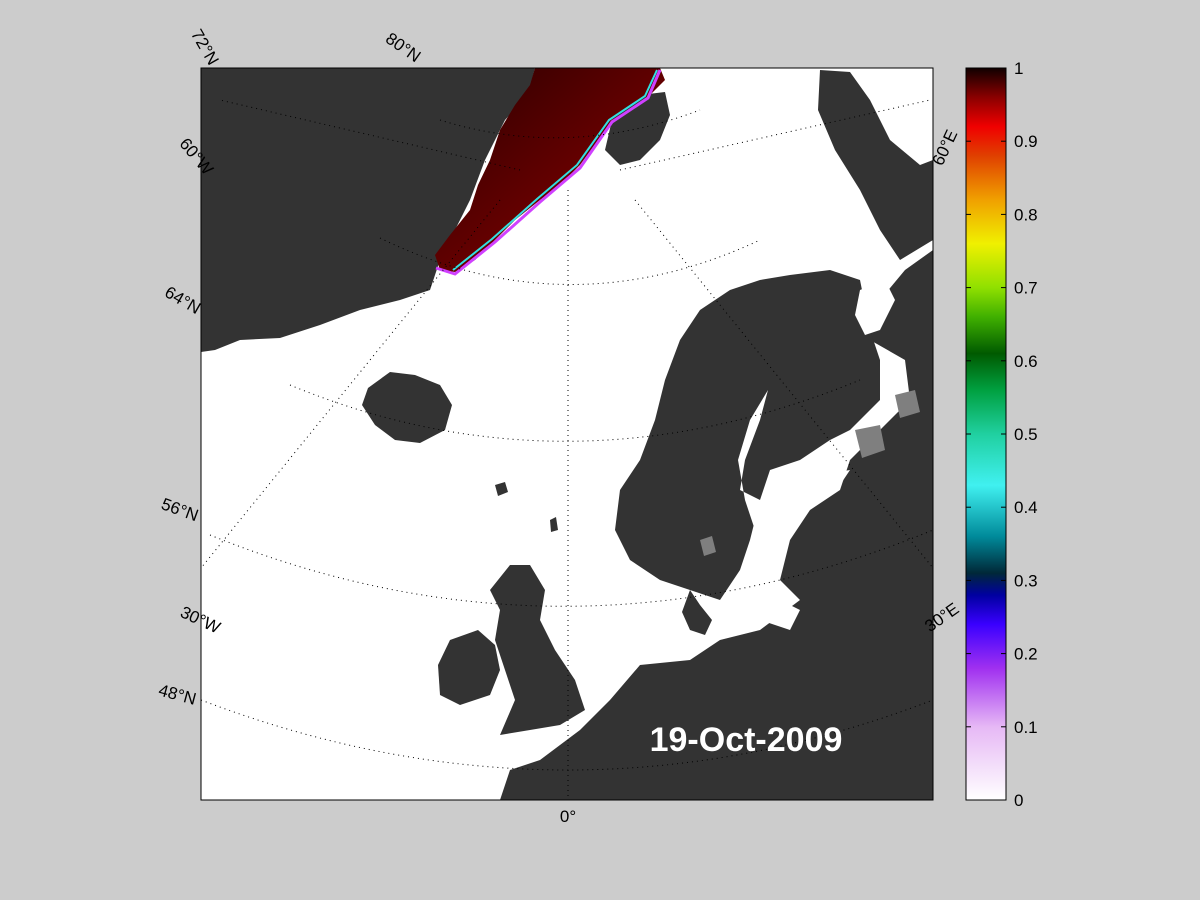 The height and width of the screenshot is (900, 1200). What do you see at coordinates (403, 47) in the screenshot?
I see `label-lat-80: 80°N` at bounding box center [403, 47].